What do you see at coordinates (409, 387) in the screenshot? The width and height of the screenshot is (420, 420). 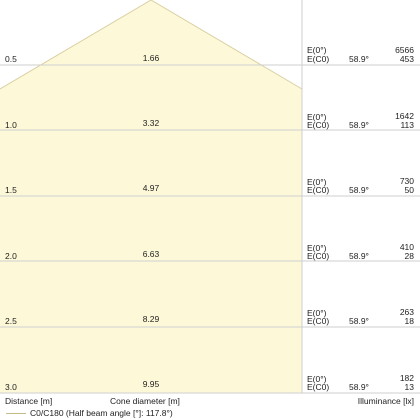 I see `ec0-illuminance-value: 13` at bounding box center [409, 387].